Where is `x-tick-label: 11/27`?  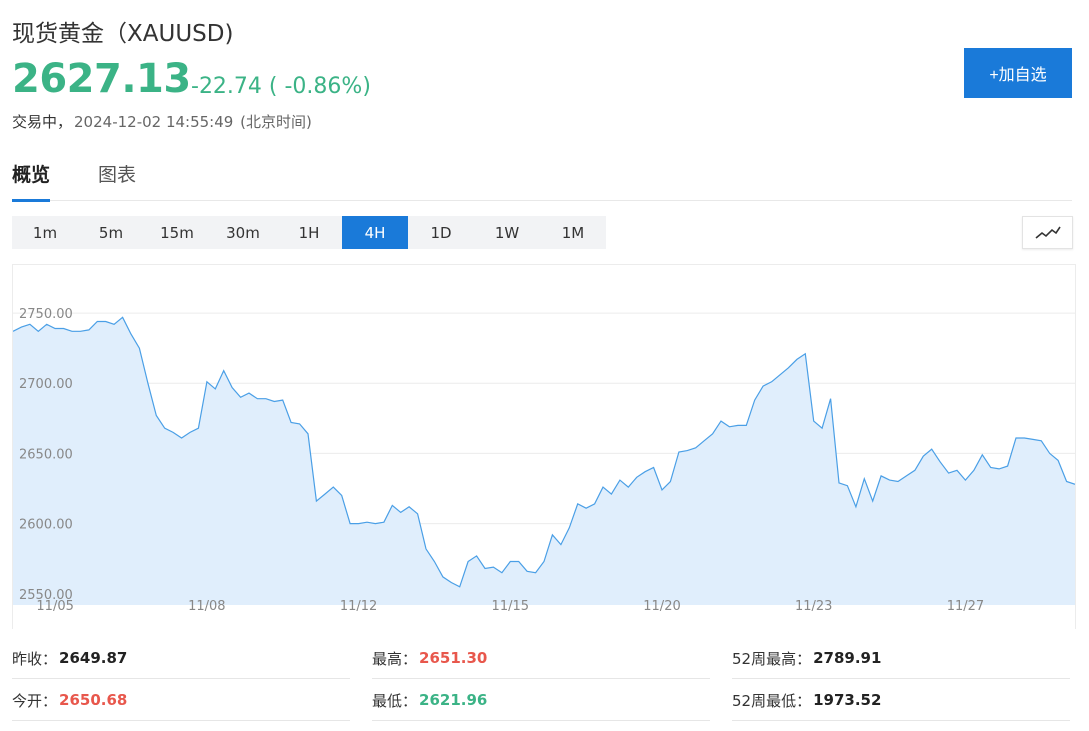 x-tick-label: 11/27 is located at coordinates (965, 606).